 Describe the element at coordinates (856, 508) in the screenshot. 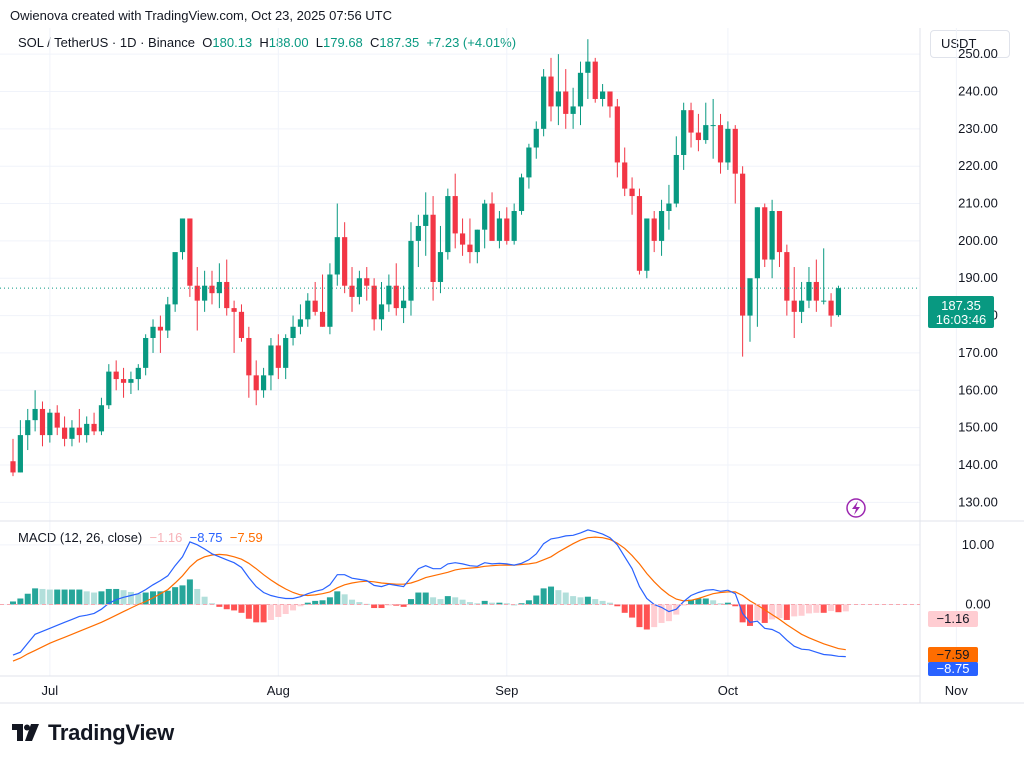

I see `lightning-icon` at that location.